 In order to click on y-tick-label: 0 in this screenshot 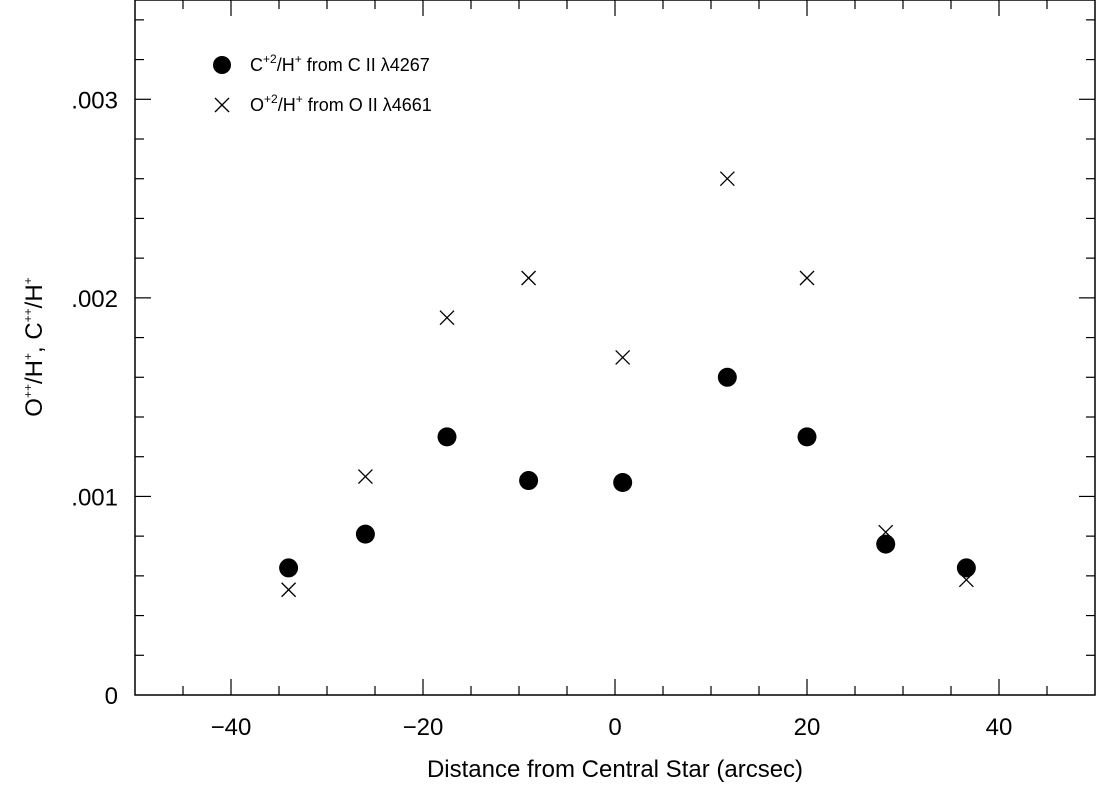, I will do `click(111, 696)`.